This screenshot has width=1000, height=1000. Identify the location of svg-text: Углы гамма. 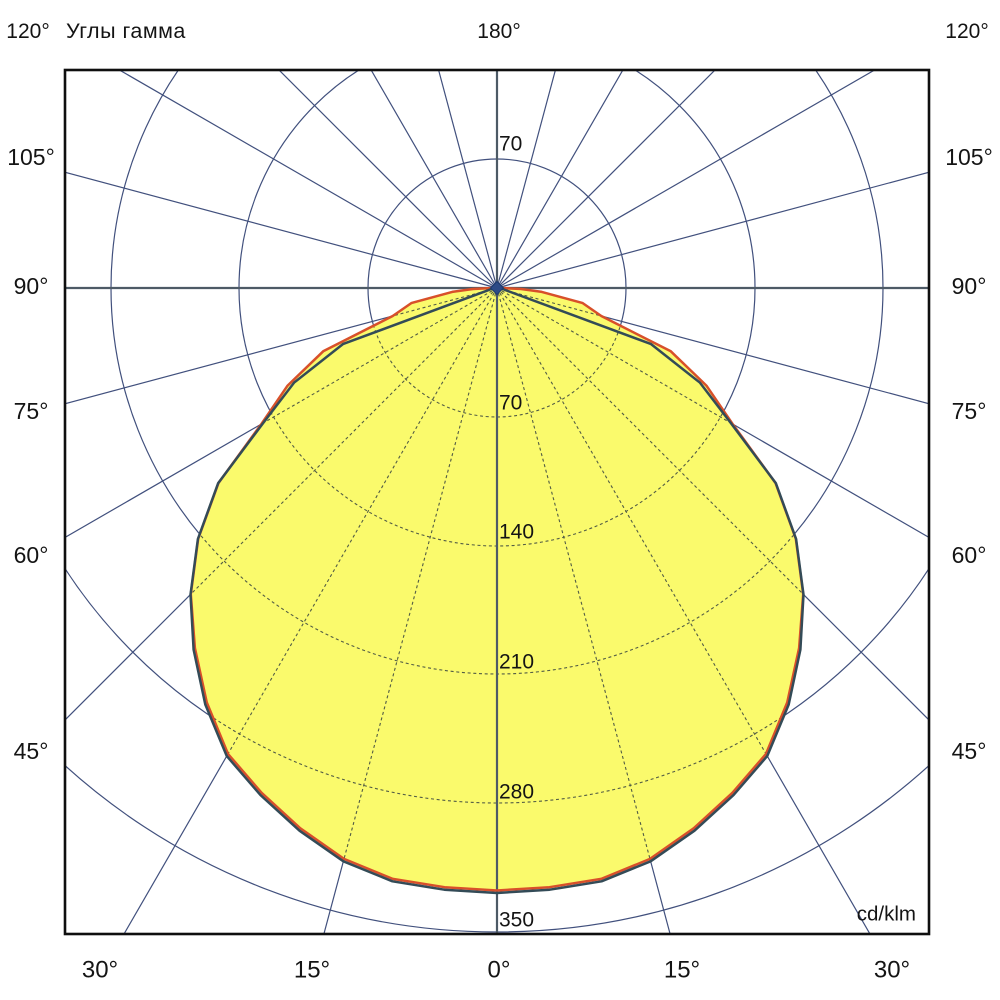
(126, 31).